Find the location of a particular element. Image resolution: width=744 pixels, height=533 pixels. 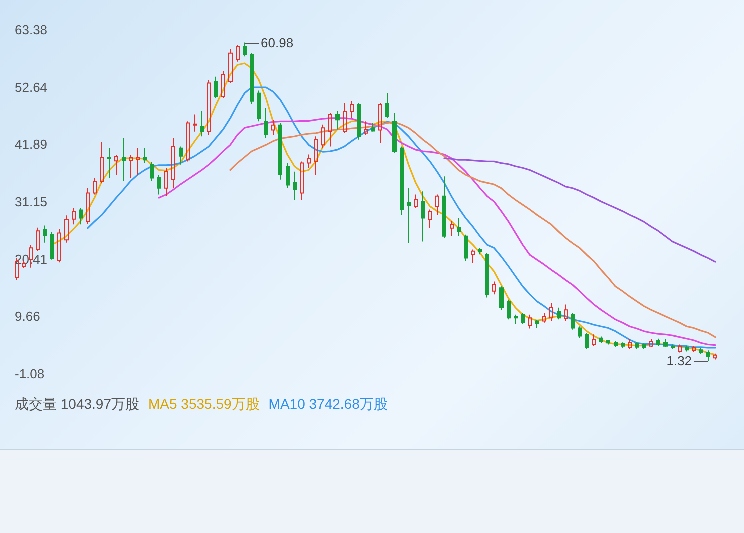

y-tick-label: -1.08 is located at coordinates (30, 374).